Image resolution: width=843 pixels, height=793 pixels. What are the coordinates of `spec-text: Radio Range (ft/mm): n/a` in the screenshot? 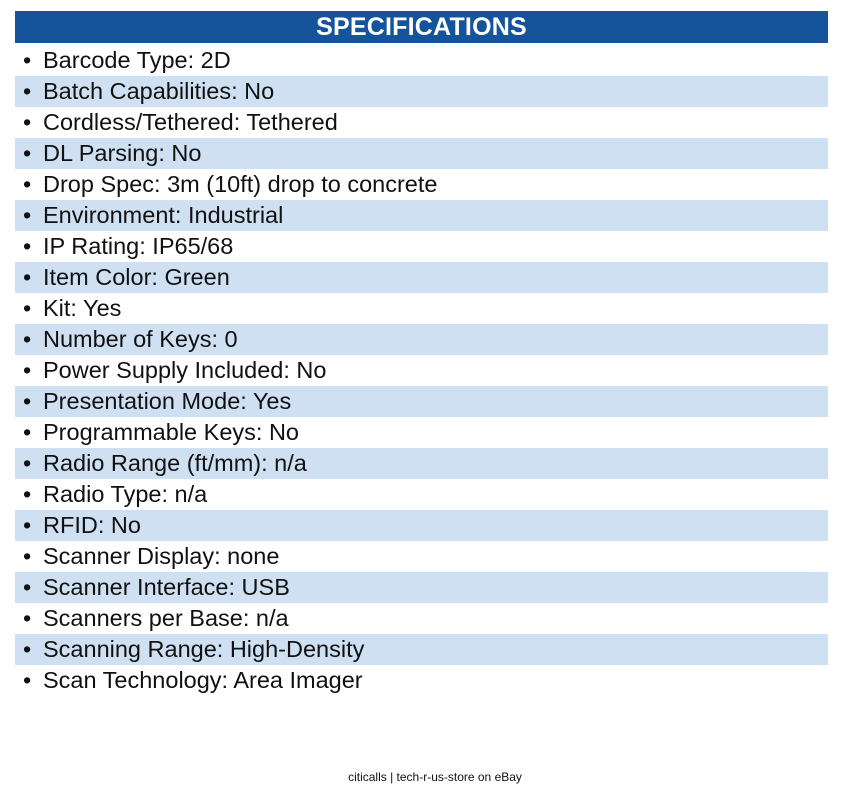 It's located at (175, 463).